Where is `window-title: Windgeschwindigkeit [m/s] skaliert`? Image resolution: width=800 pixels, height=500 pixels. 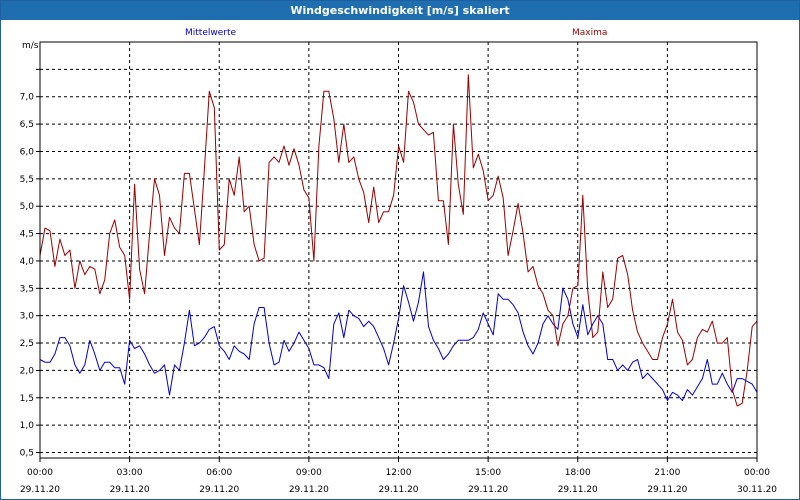 window-title: Windgeschwindigkeit [m/s] skaliert is located at coordinates (400, 10).